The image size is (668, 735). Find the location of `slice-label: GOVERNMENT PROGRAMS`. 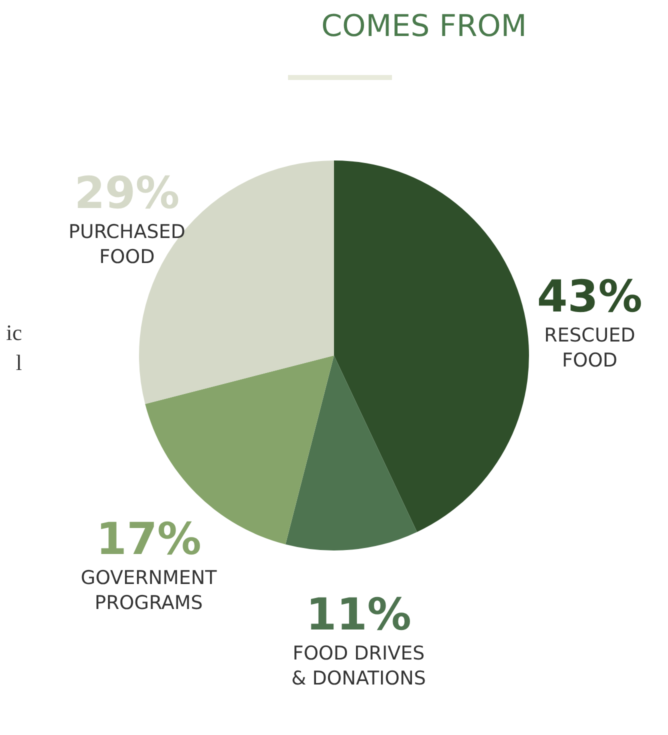

slice-label: GOVERNMENT PROGRAMS is located at coordinates (149, 590).